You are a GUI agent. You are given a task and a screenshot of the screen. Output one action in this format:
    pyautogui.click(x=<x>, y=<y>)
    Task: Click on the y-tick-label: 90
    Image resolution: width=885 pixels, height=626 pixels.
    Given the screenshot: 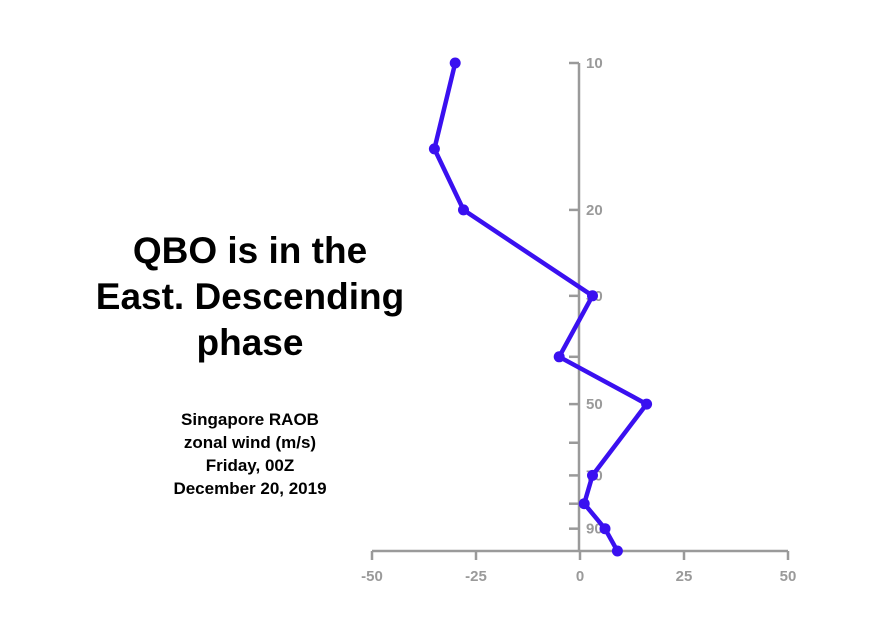 What is the action you would take?
    pyautogui.click(x=594, y=529)
    